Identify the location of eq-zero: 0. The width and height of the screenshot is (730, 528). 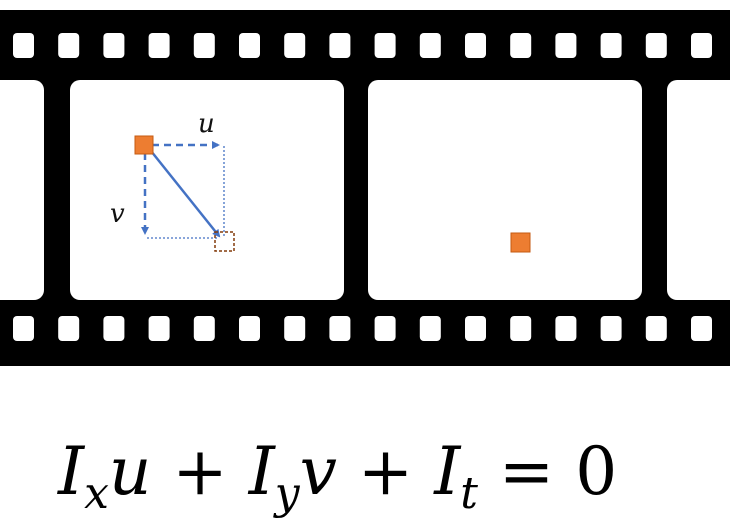
(596, 471).